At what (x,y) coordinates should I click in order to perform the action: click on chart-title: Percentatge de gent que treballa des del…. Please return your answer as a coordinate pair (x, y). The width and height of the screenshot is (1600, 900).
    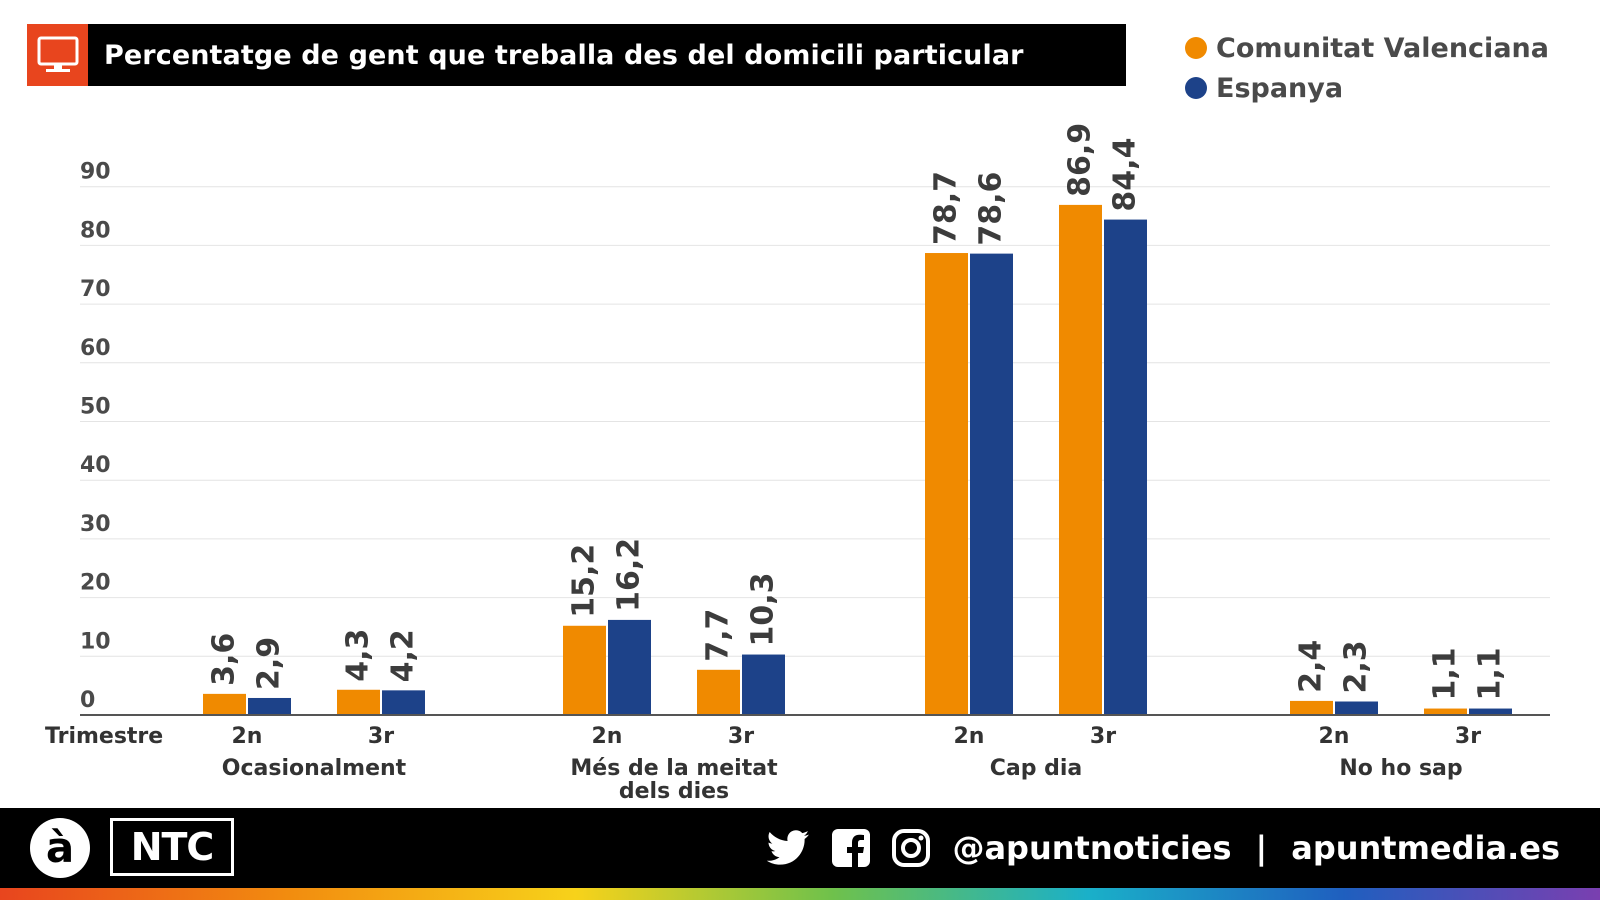
    Looking at the image, I should click on (564, 55).